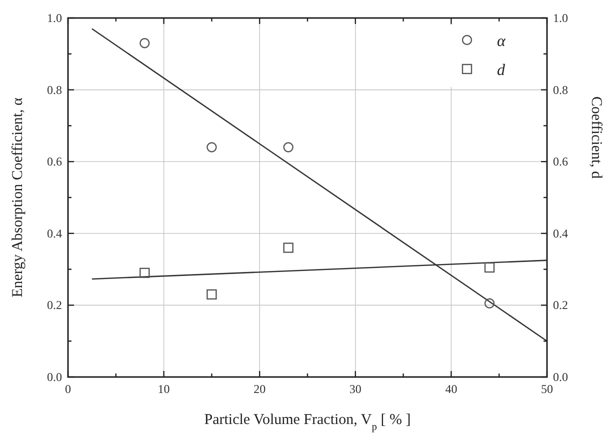 Image resolution: width=613 pixels, height=438 pixels. What do you see at coordinates (560, 89) in the screenshot?
I see `y2-tick-label: 0.8` at bounding box center [560, 89].